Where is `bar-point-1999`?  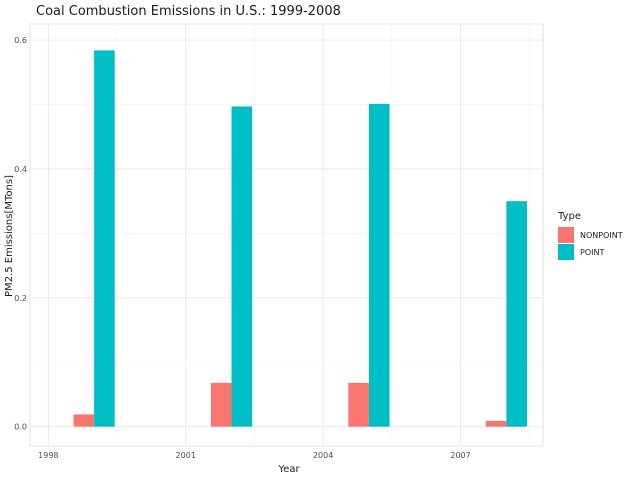
bar-point-1999 is located at coordinates (104, 238).